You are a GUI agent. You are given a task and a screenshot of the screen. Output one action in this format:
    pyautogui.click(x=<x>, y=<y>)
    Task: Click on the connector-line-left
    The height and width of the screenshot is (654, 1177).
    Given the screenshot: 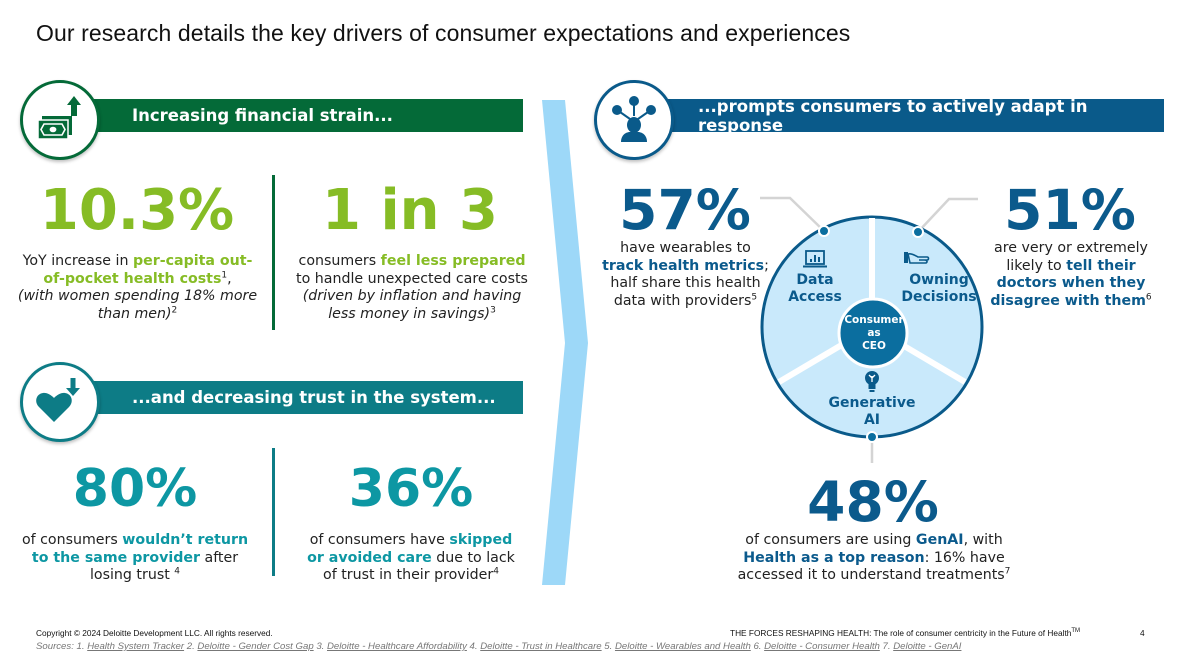 What is the action you would take?
    pyautogui.click(x=792, y=214)
    